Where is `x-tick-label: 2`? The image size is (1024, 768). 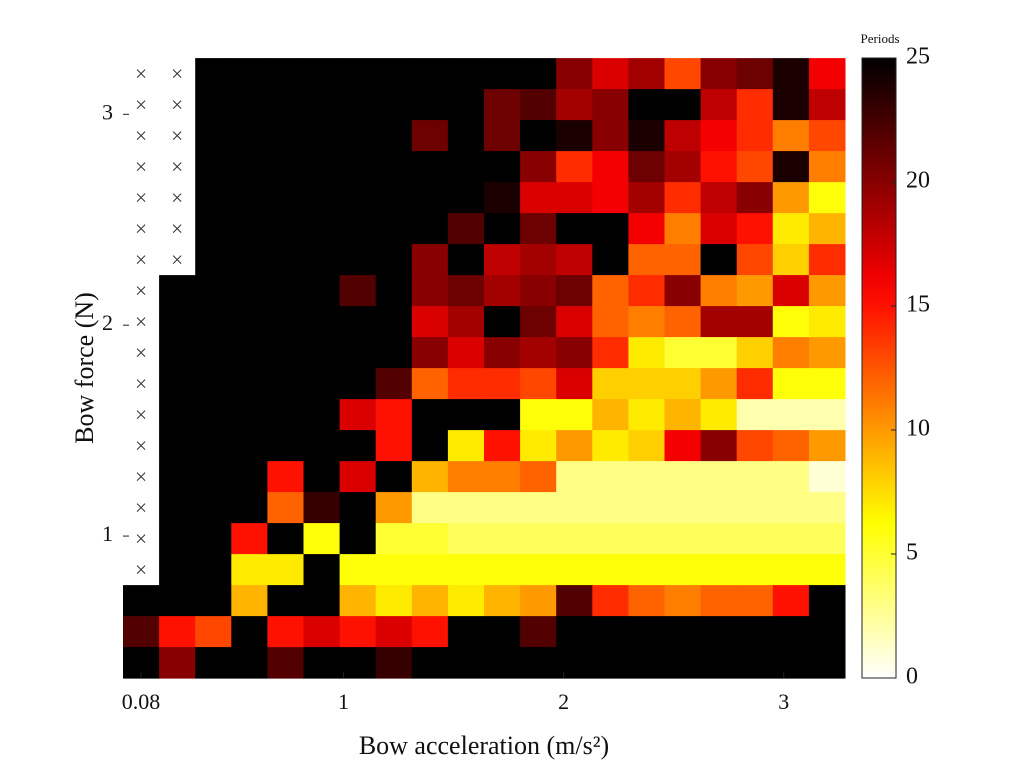
x-tick-label: 2 is located at coordinates (563, 701).